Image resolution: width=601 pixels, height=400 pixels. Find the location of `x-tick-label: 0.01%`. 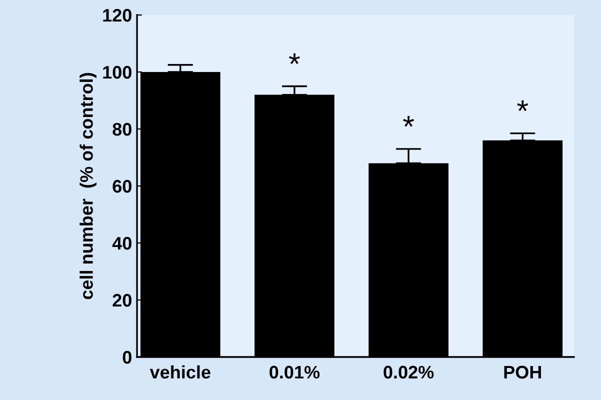

x-tick-label: 0.01% is located at coordinates (295, 372).